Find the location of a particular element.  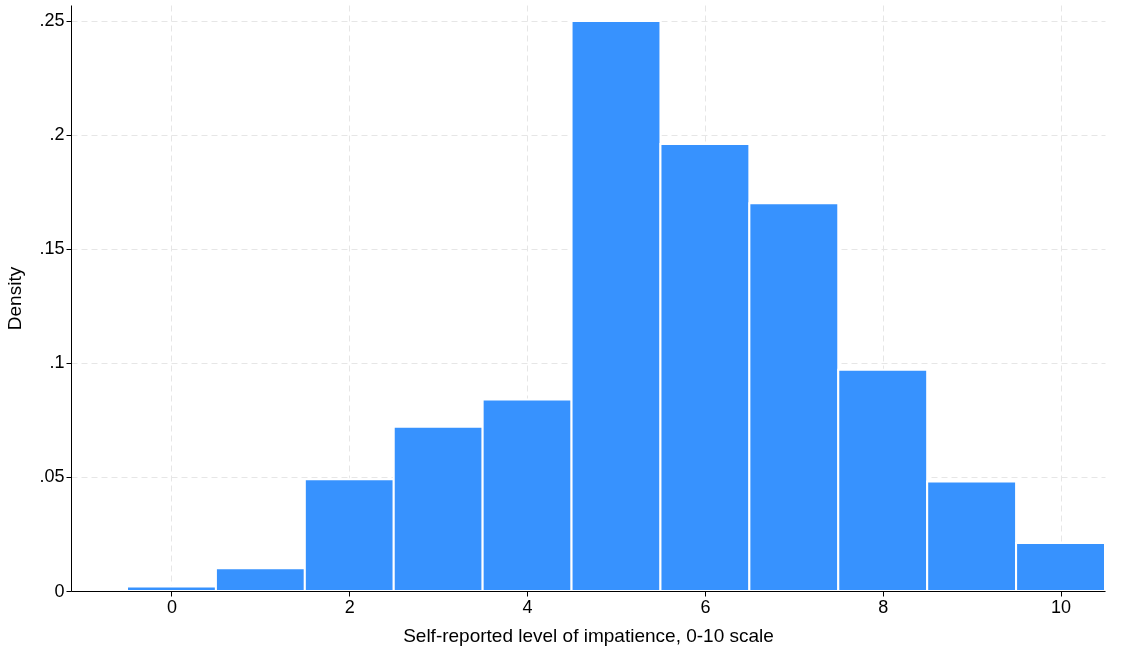

x-axis-title: Self-reported level of impatience, 0-10 scale is located at coordinates (588, 635).